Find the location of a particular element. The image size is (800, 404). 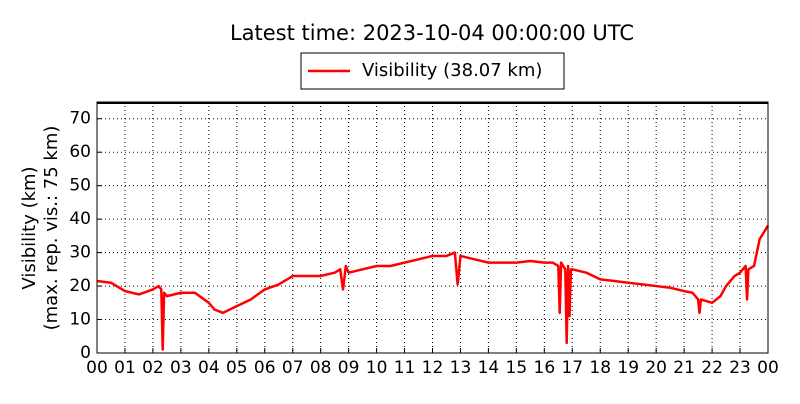

x-tick-label: 14 is located at coordinates (489, 368).